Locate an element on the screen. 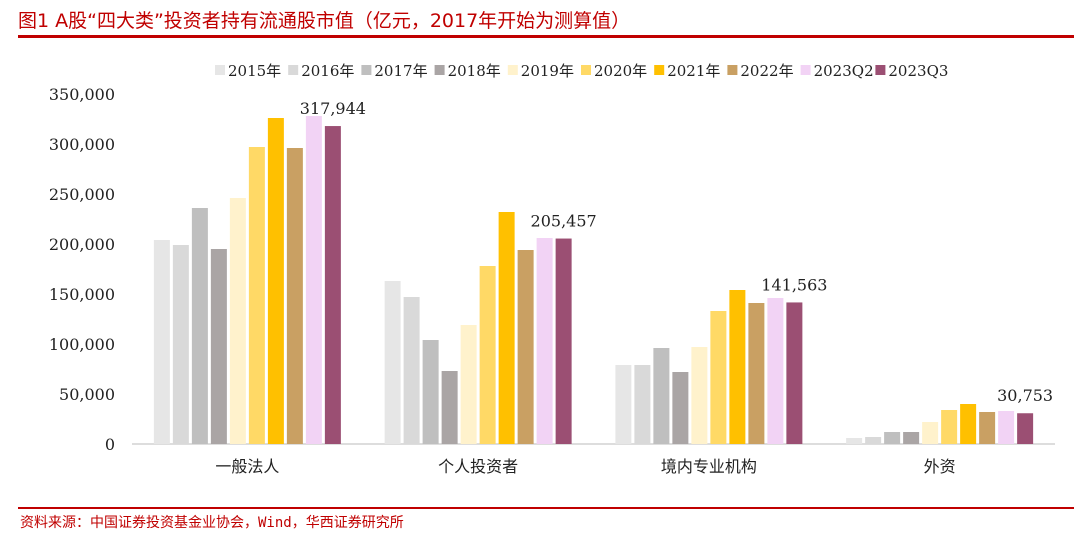 Image resolution: width=1080 pixels, height=534 pixels. bar-2016年-外资 is located at coordinates (873, 440).